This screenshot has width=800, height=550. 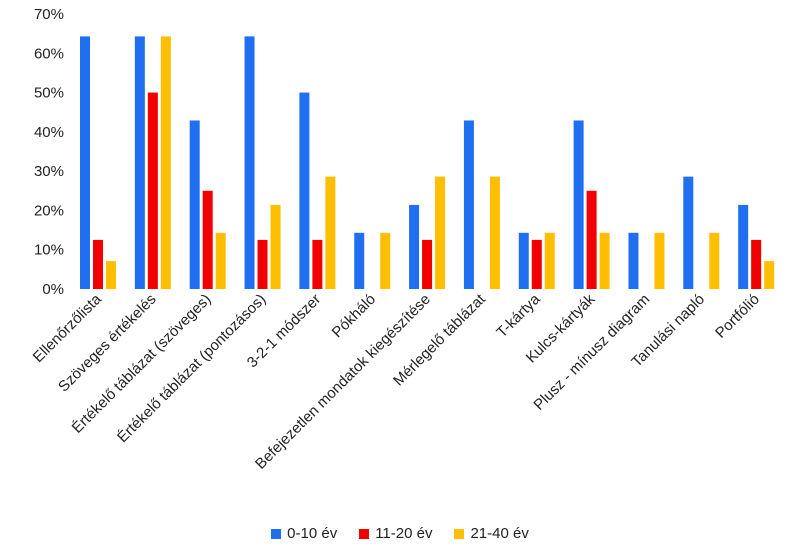 What do you see at coordinates (49, 171) in the screenshot?
I see `y-tick-label: 30%` at bounding box center [49, 171].